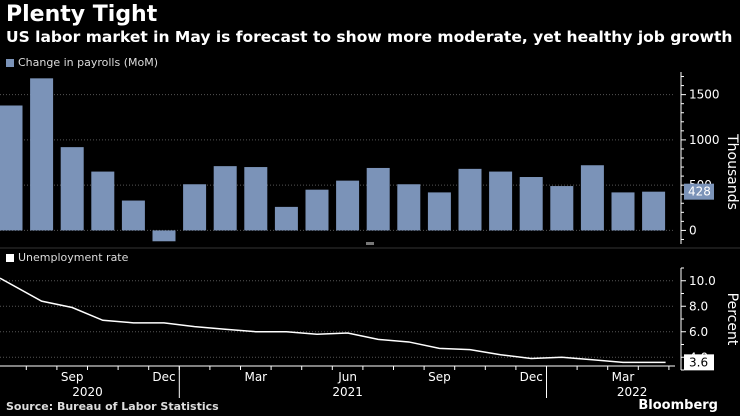 The image size is (740, 416). What do you see at coordinates (10, 62) in the screenshot?
I see `payrolls-legend-swatch` at bounding box center [10, 62].